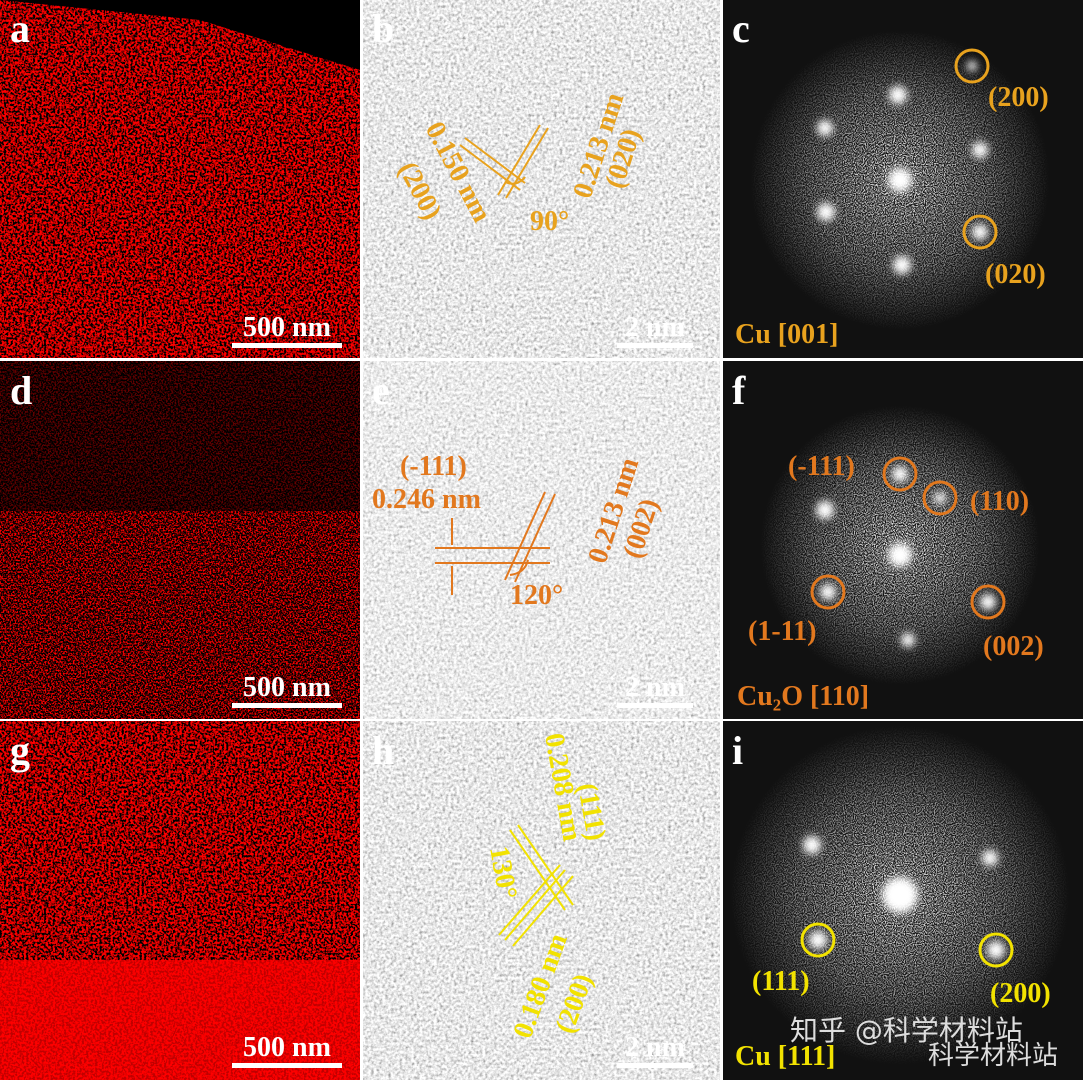 Image resolution: width=1083 pixels, height=1080 pixels. What do you see at coordinates (383, 28) in the screenshot?
I see `panel-label: b` at bounding box center [383, 28].